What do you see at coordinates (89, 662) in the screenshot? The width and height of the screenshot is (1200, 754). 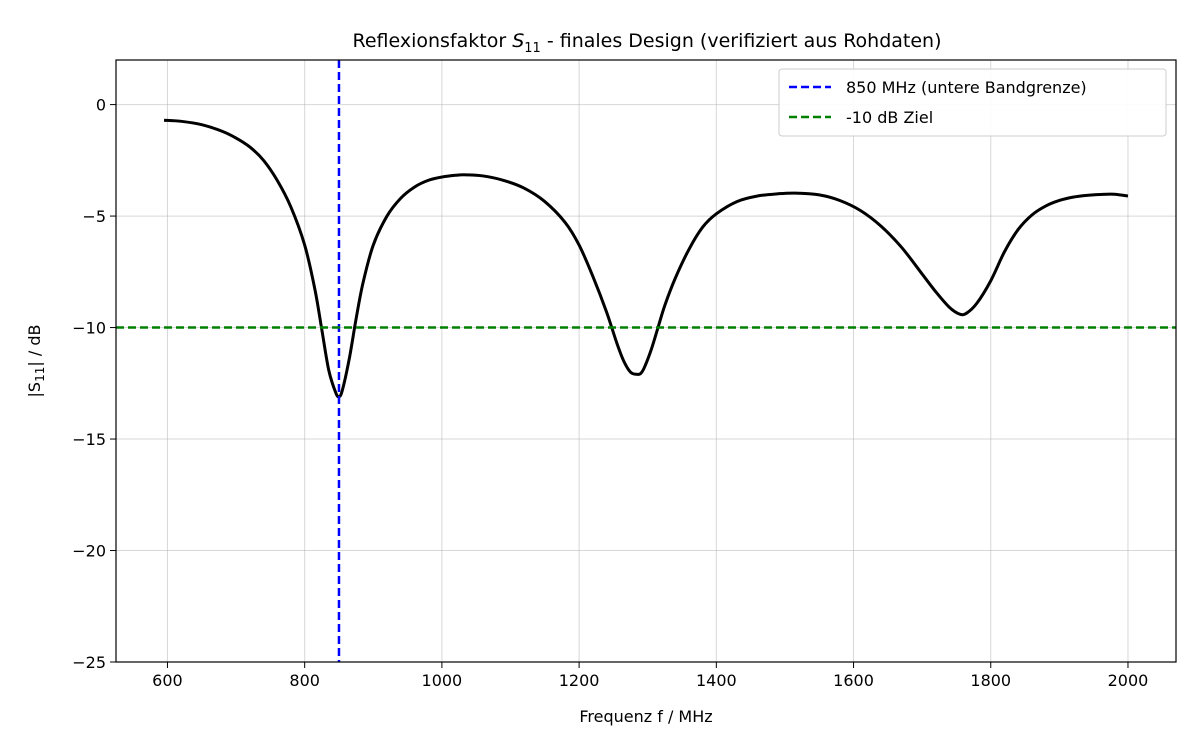 I see `y-tick-label-5: −25` at bounding box center [89, 662].